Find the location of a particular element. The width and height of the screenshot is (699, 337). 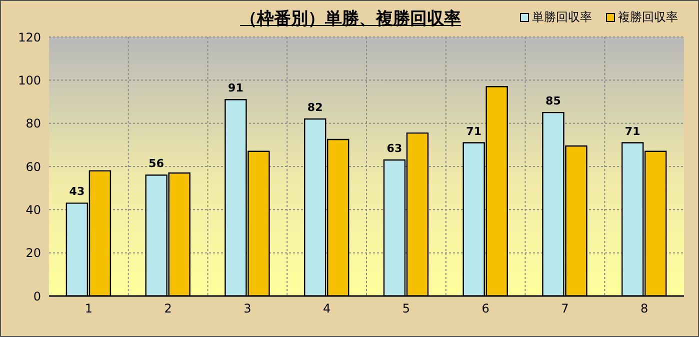

legend-label: 単勝回収率 is located at coordinates (561, 17).